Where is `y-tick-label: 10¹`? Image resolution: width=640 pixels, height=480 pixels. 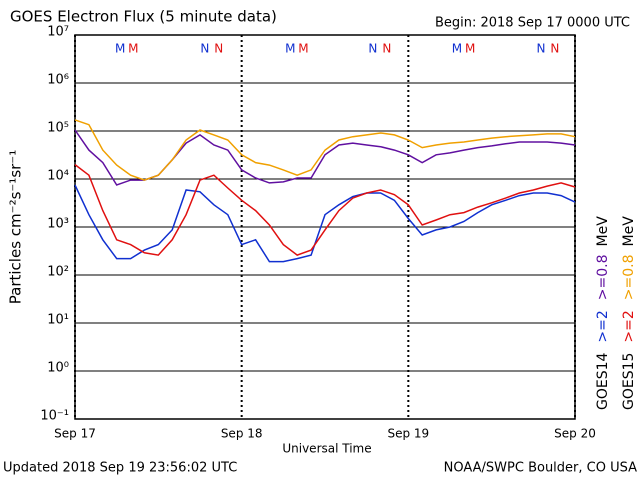
y-tick-label: 10¹ is located at coordinates (58, 320).